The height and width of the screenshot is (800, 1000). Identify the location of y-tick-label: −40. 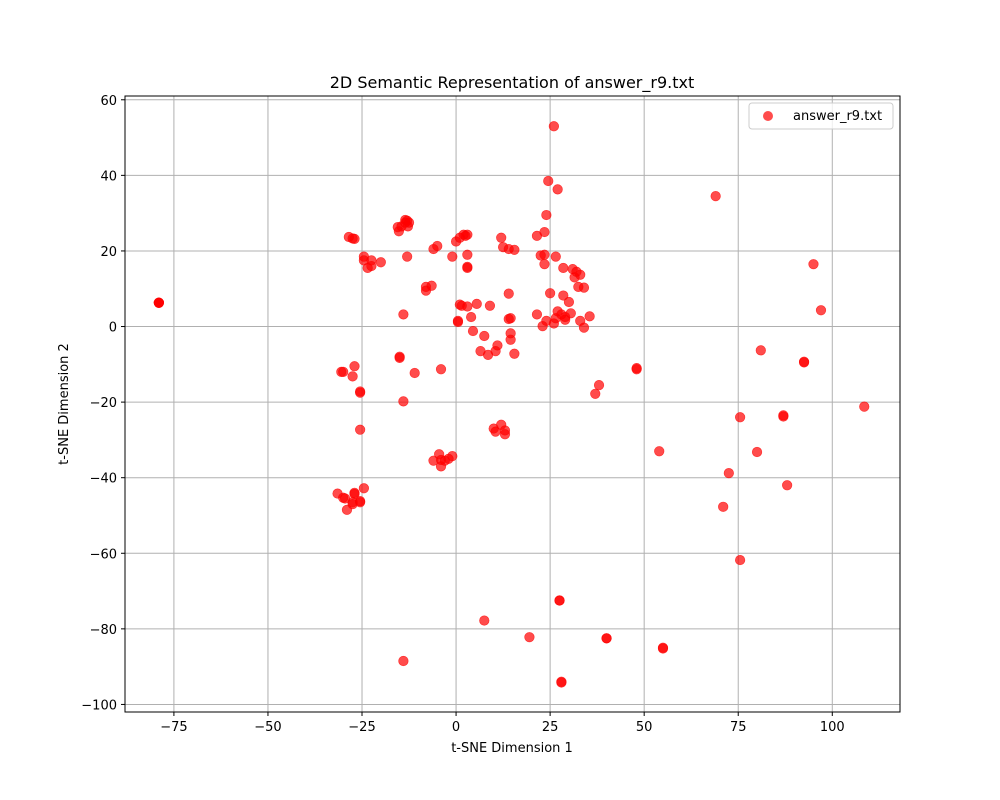
(103, 479).